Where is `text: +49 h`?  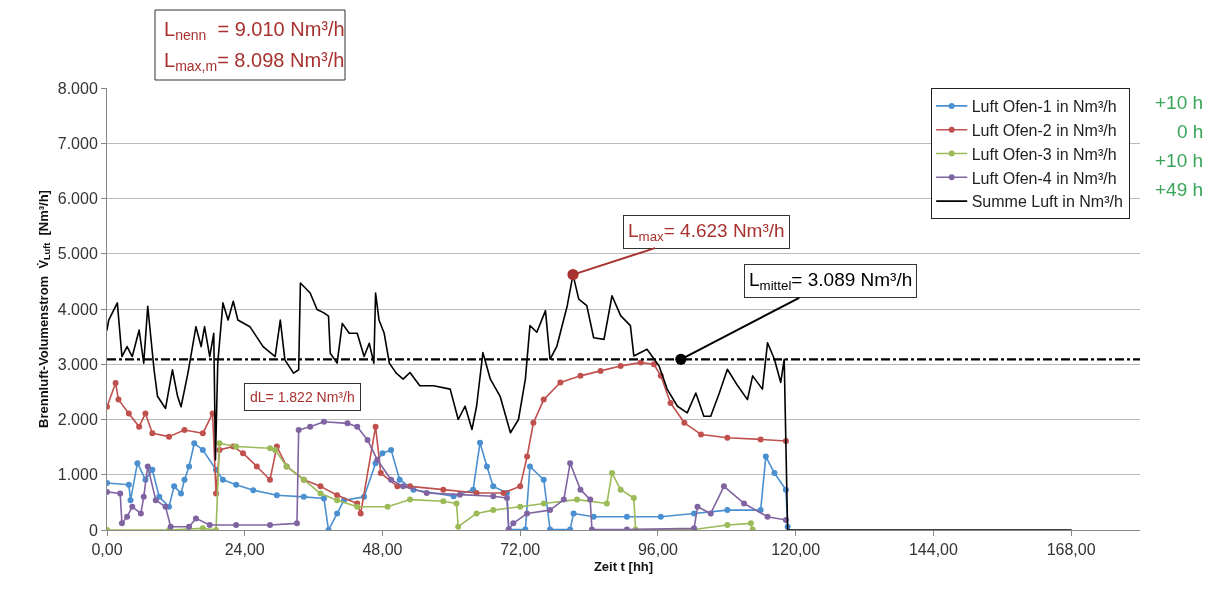 text: +49 h is located at coordinates (1179, 189).